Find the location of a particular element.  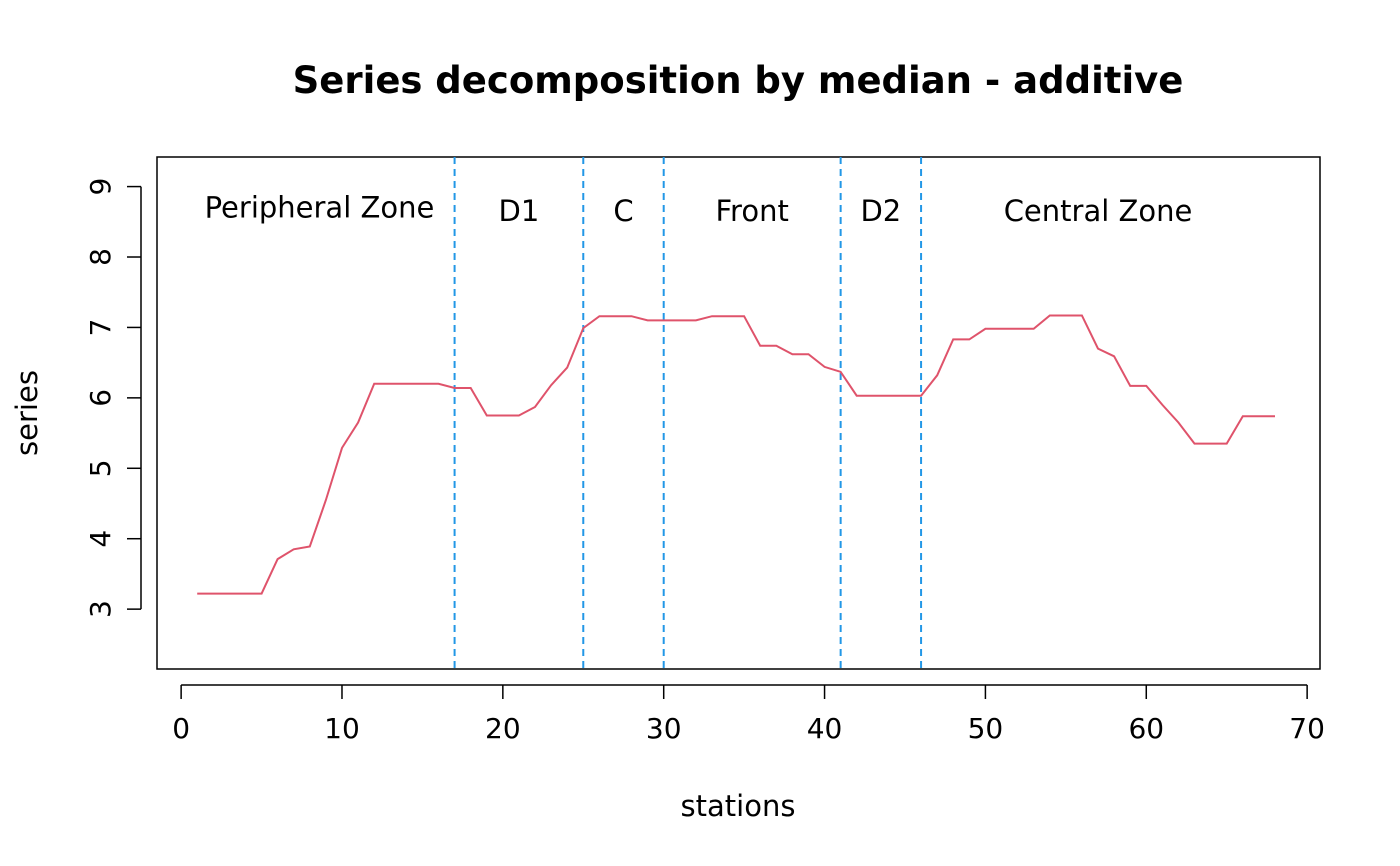

x-tick-label: 70 is located at coordinates (1307, 728).